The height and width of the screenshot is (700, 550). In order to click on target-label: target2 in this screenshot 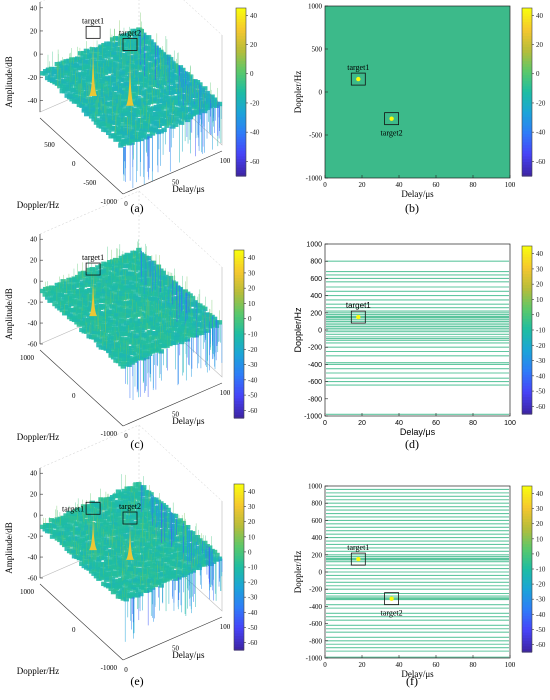, I will do `click(130, 32)`.